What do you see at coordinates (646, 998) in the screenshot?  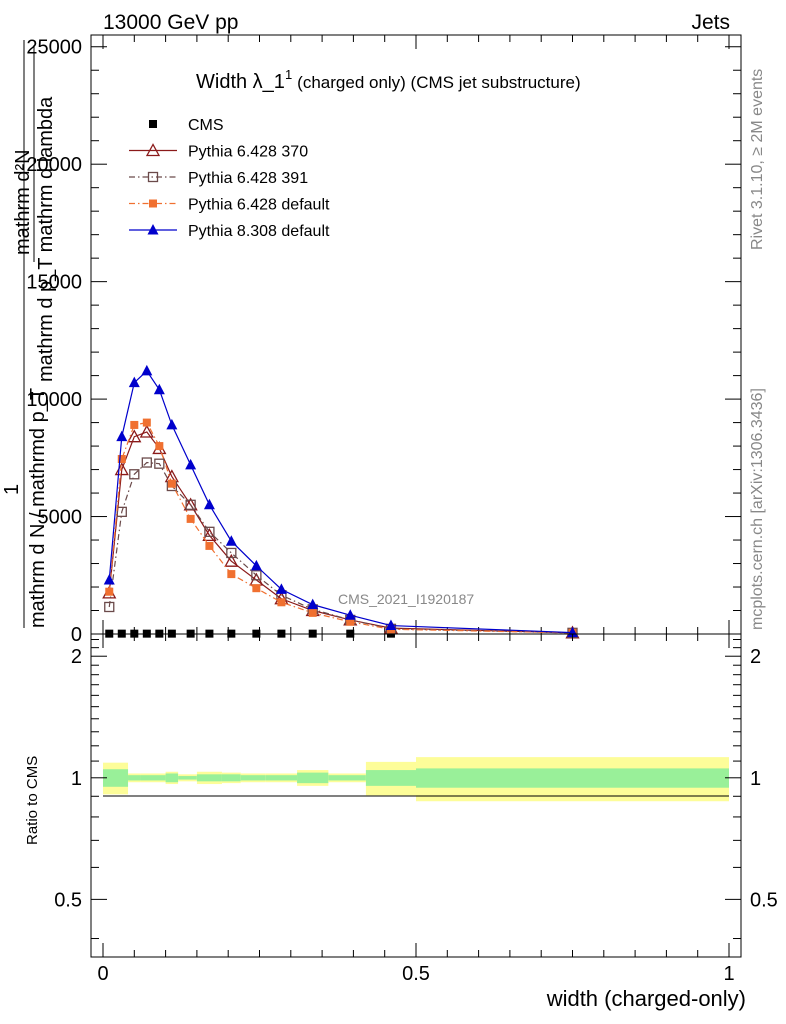 I see `x-axis-label: width (charged-only)` at bounding box center [646, 998].